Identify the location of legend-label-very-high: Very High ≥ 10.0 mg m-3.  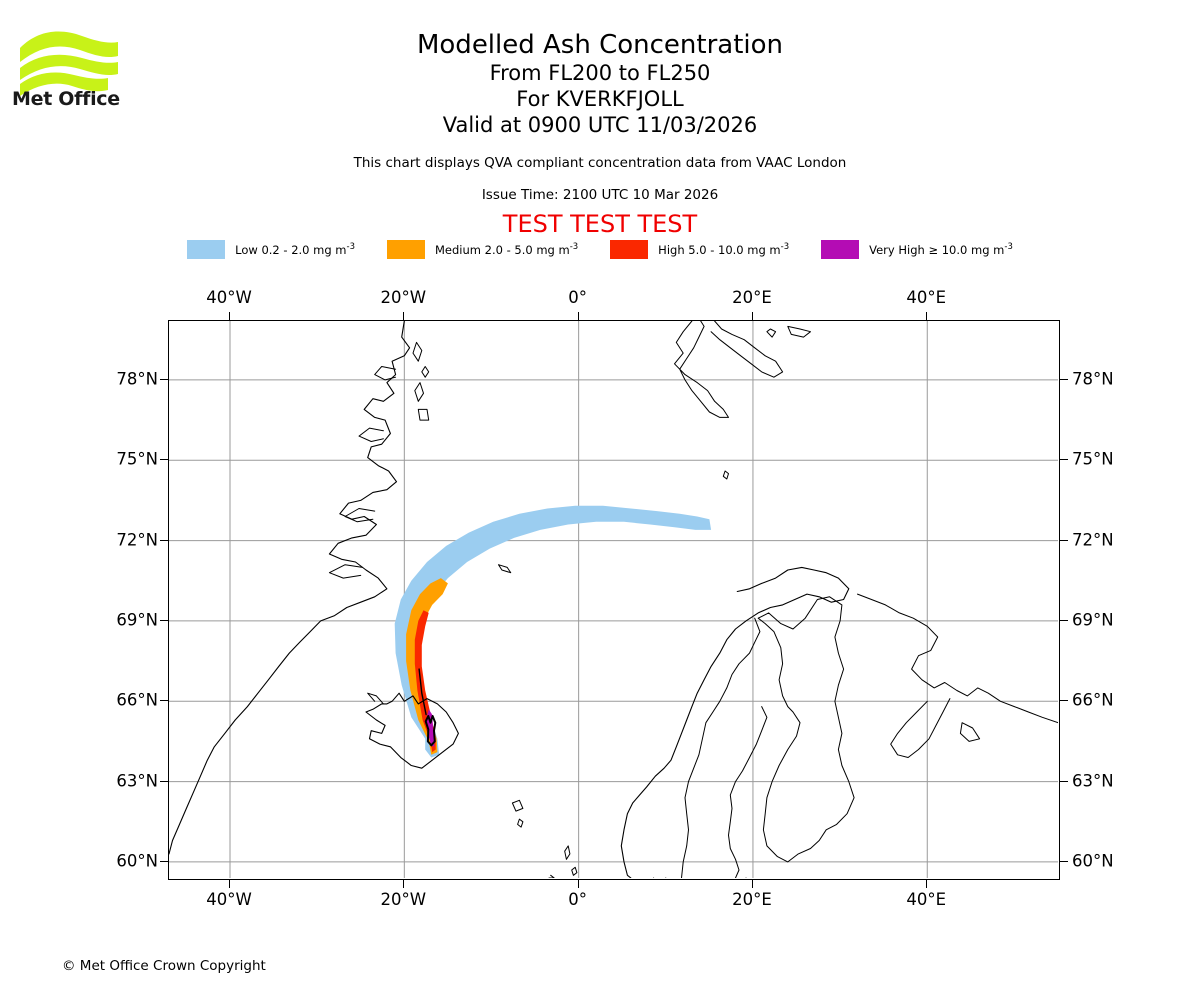
(941, 249).